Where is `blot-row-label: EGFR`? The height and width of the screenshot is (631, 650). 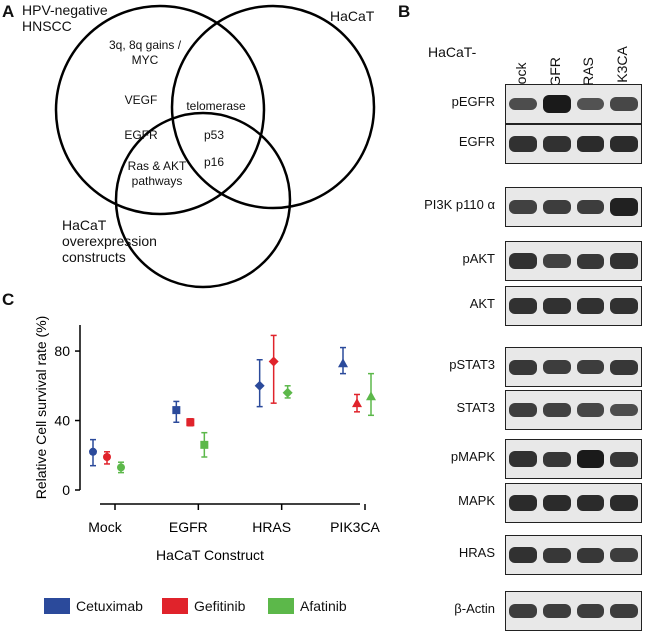 blot-row-label: EGFR is located at coordinates (476, 141).